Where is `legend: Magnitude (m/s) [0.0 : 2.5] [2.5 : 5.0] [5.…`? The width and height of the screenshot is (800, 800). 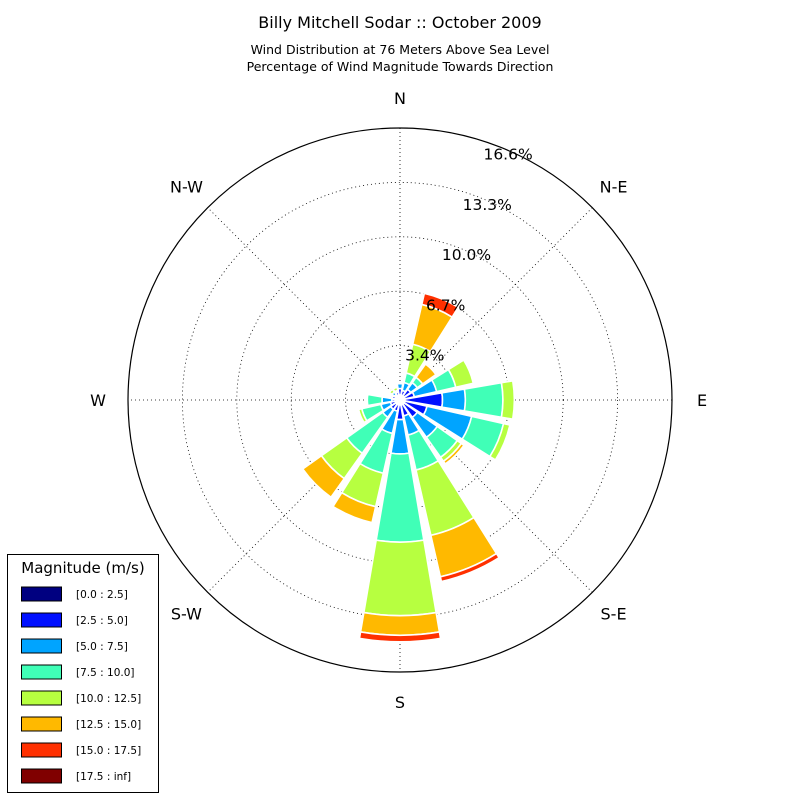 legend: Magnitude (m/s) [0.0 : 2.5] [2.5 : 5.0] [5.… is located at coordinates (83, 673).